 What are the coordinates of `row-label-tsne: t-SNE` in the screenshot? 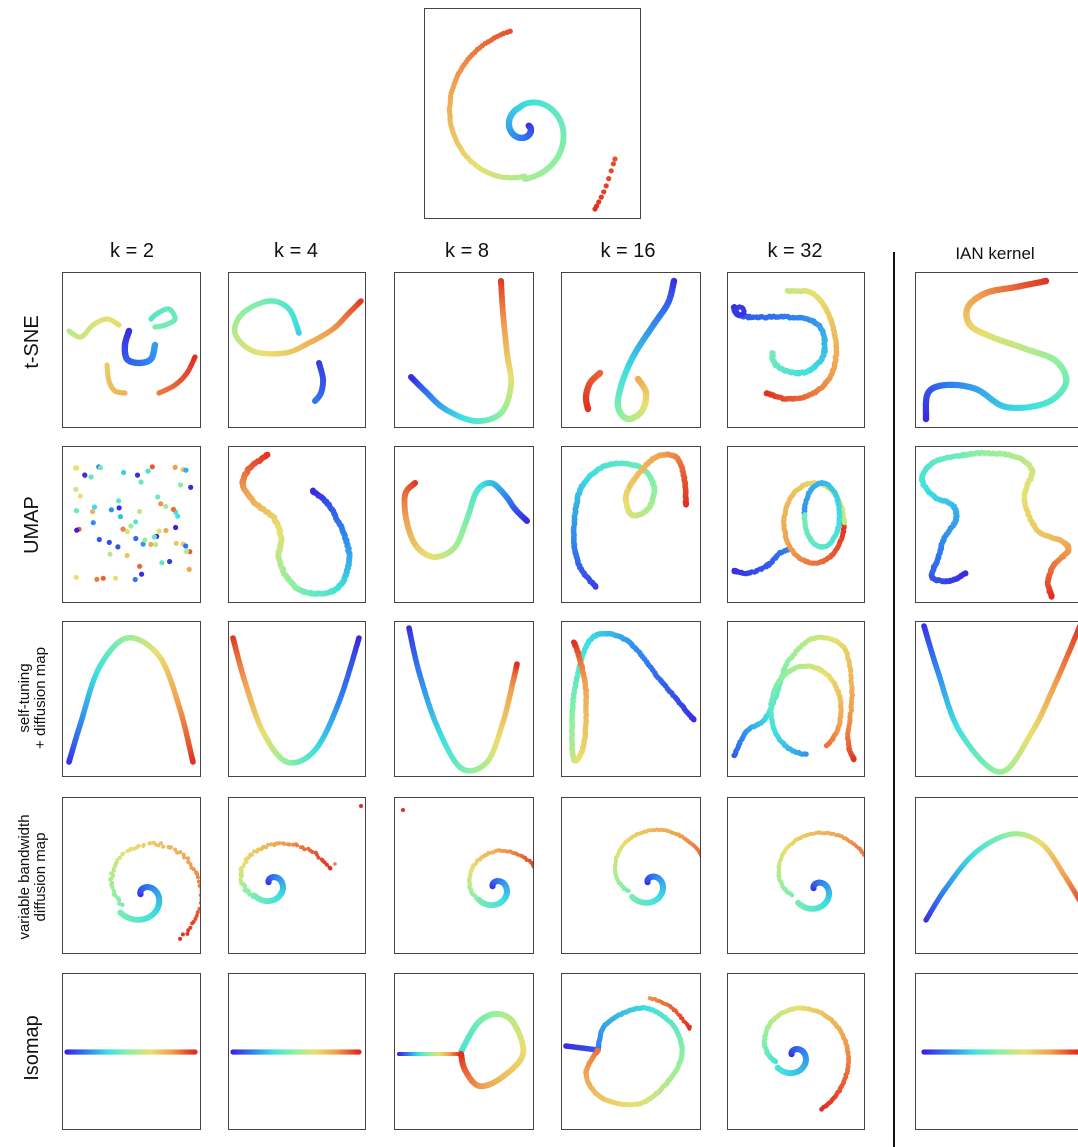 It's located at (32, 342).